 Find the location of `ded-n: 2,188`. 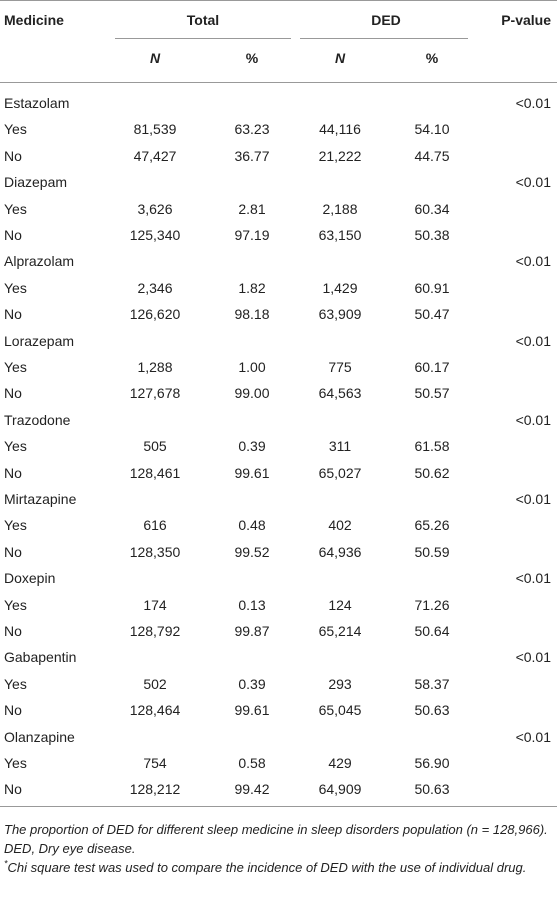

ded-n: 2,188 is located at coordinates (340, 208).